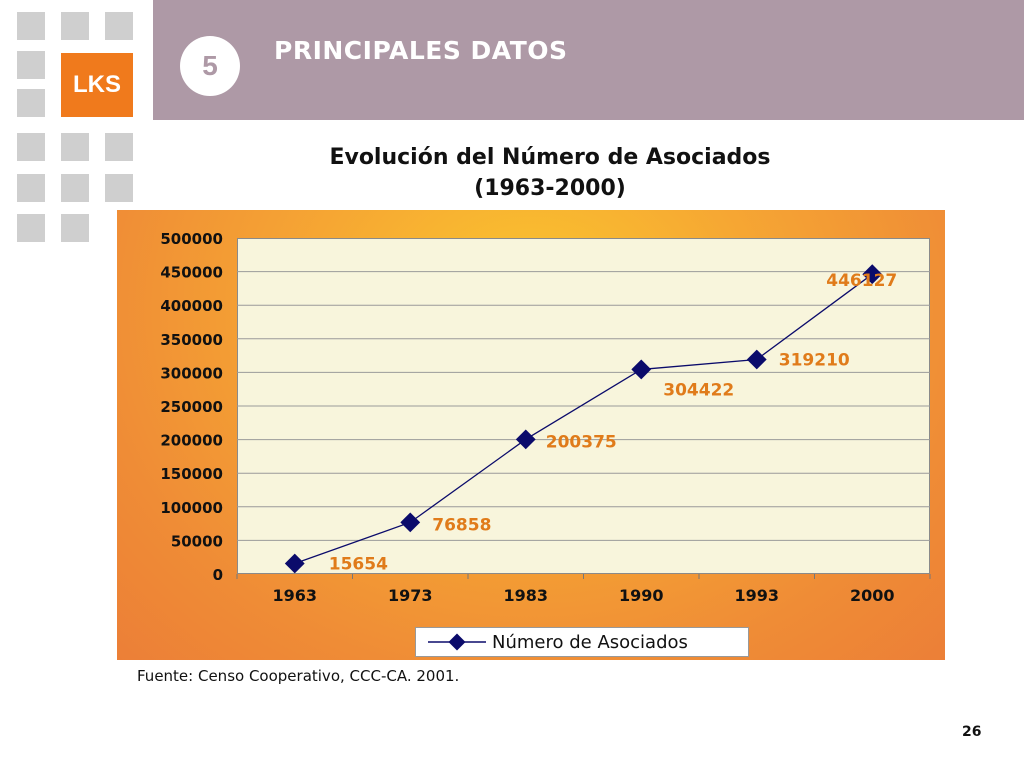 This screenshot has height=768, width=1024. What do you see at coordinates (191, 273) in the screenshot?
I see `y-tick-label: 450000` at bounding box center [191, 273].